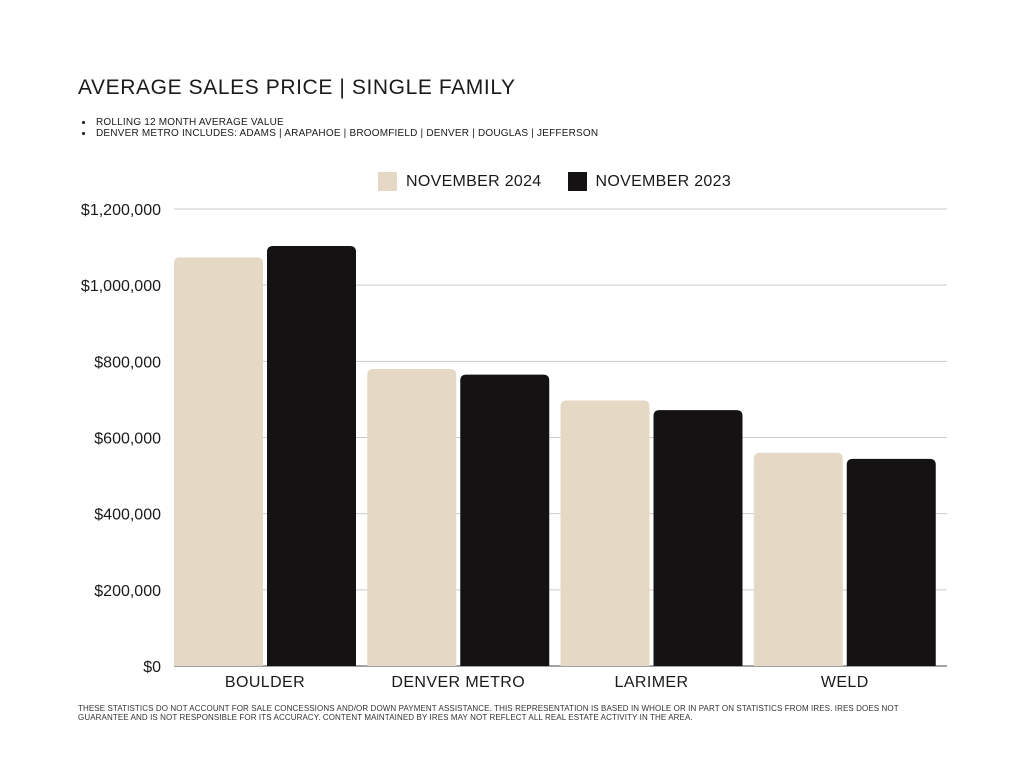  Describe the element at coordinates (412, 517) in the screenshot. I see `bar-denver-metro-november-2024` at that location.